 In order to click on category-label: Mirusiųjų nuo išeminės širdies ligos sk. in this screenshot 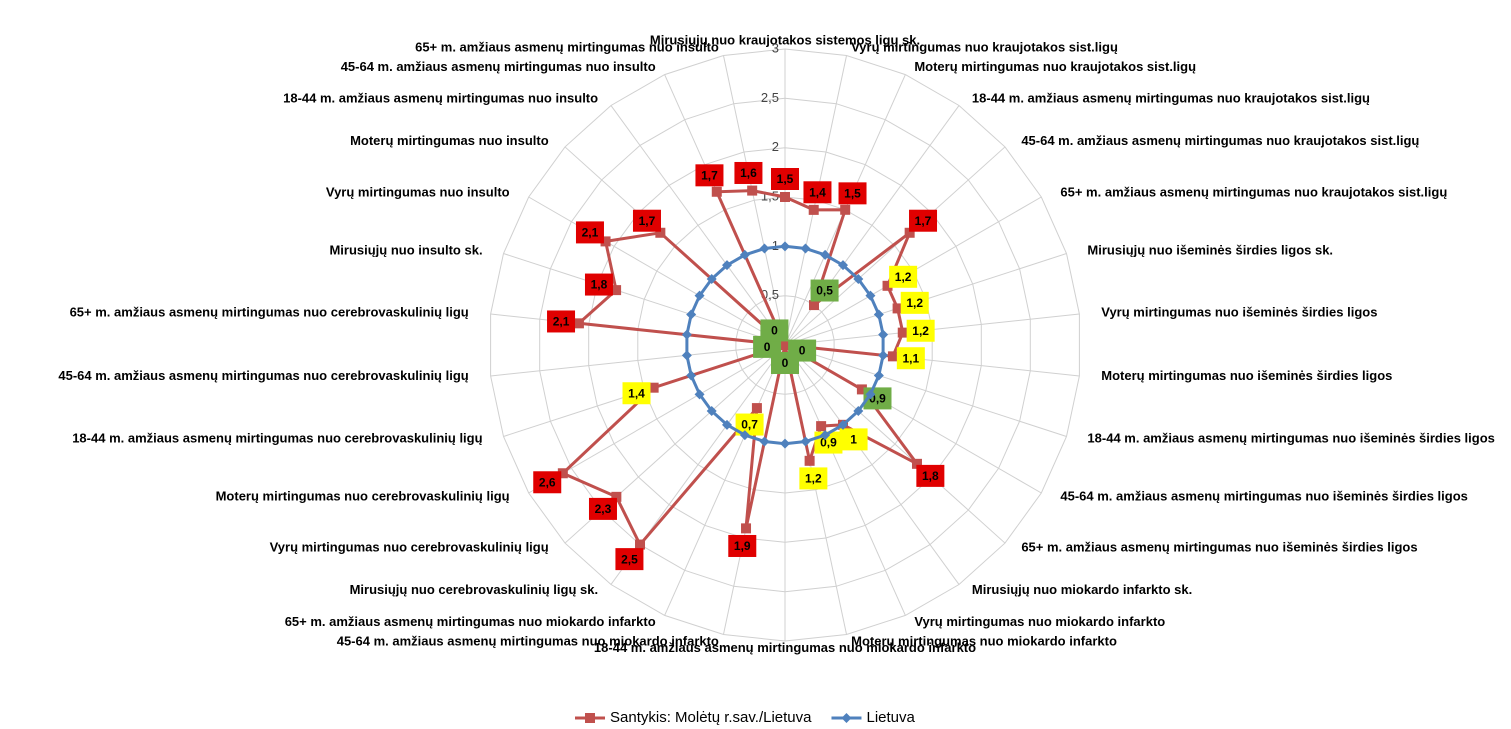, I will do `click(1210, 250)`.